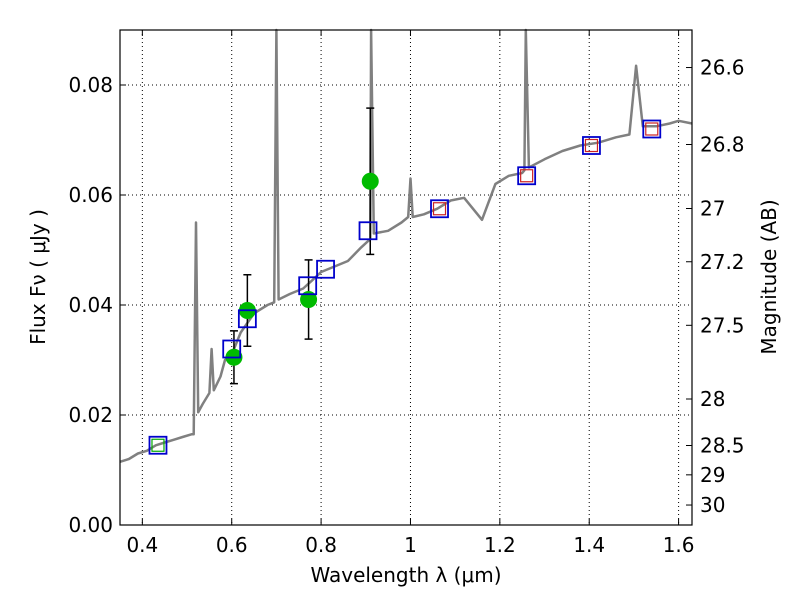 The image size is (800, 600). What do you see at coordinates (142, 545) in the screenshot?
I see `x-tick-label: 0.4` at bounding box center [142, 545].